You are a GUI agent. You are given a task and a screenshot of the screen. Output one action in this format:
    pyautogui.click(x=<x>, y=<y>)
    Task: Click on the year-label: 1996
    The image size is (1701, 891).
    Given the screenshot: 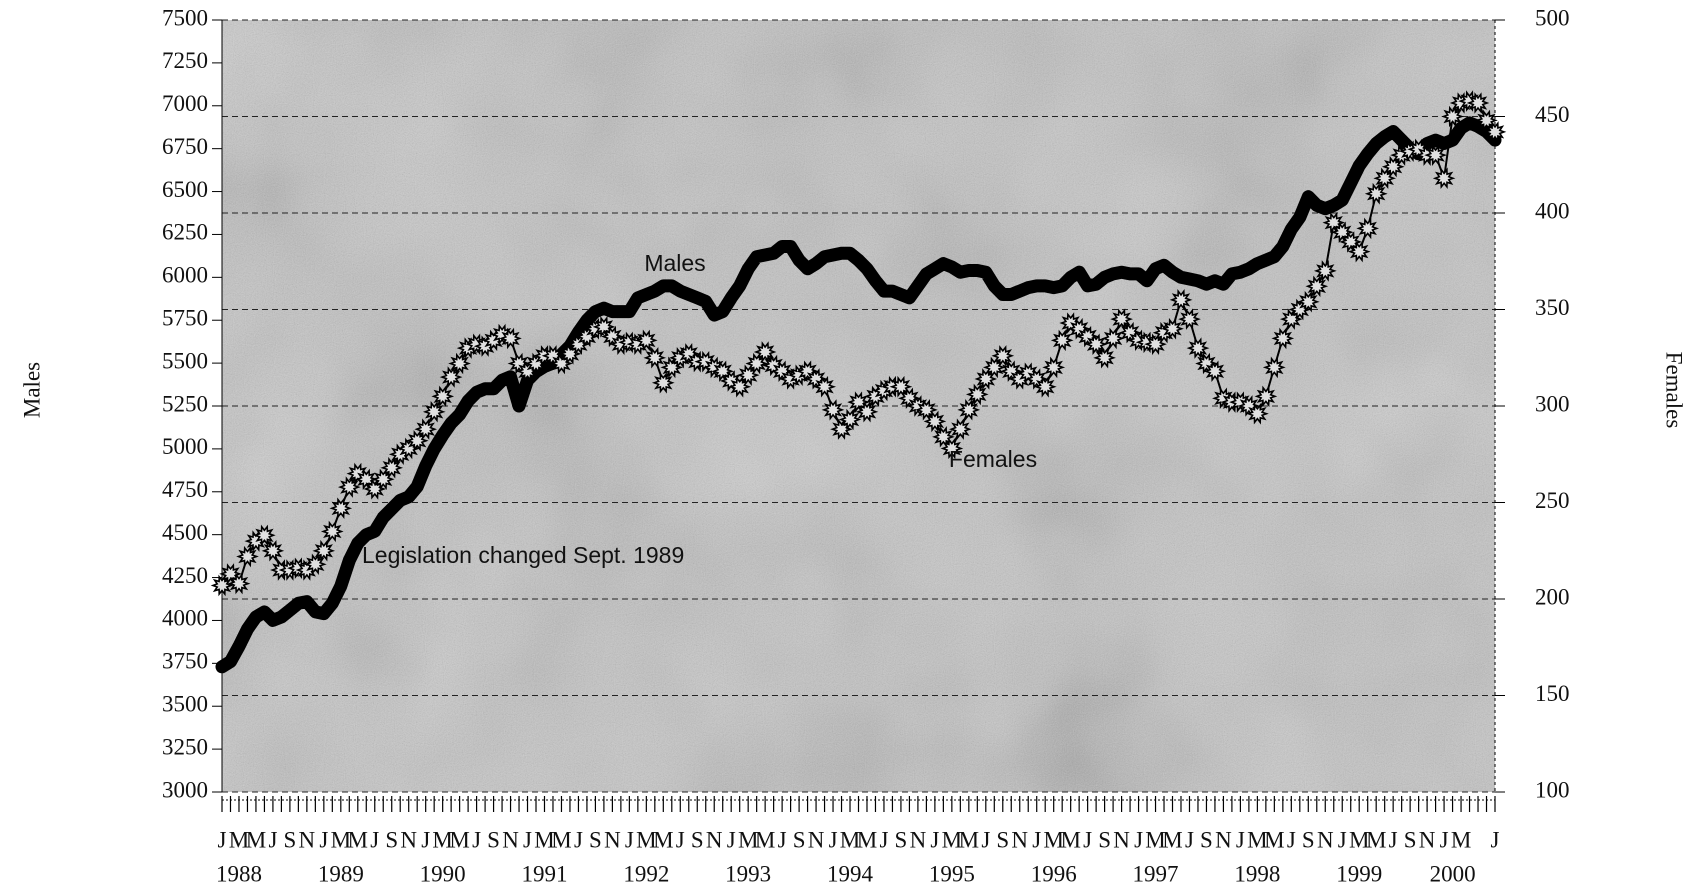 What is the action you would take?
    pyautogui.click(x=1054, y=873)
    